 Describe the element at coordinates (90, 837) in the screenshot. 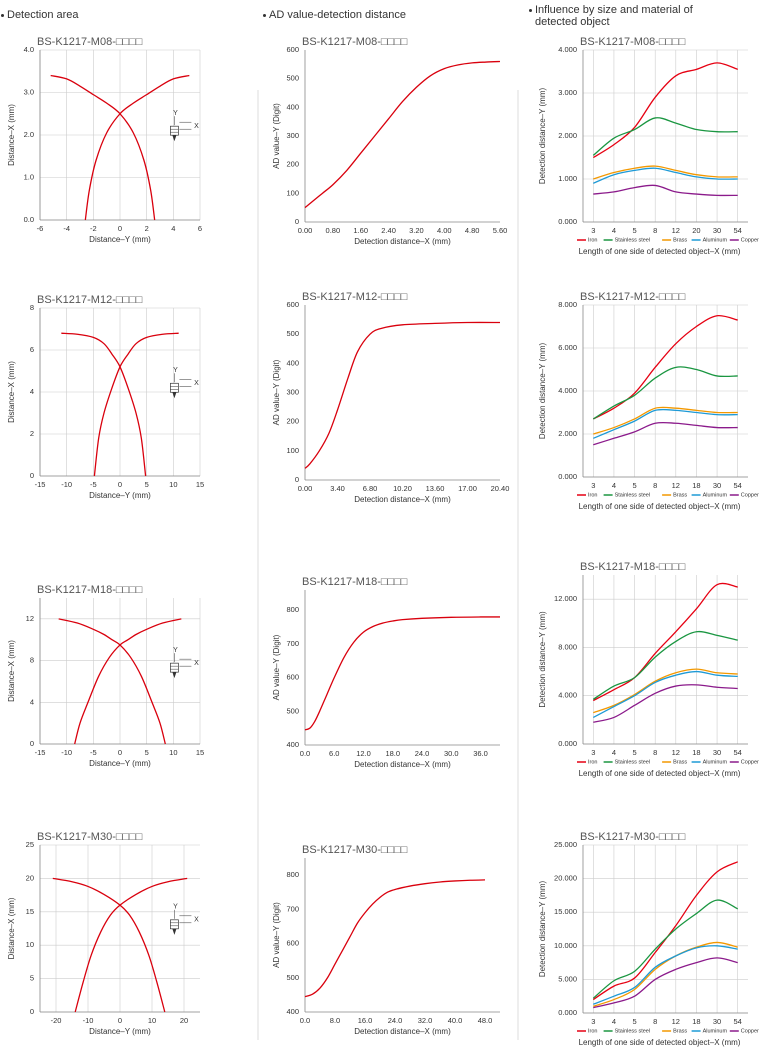

I see `chart-title: BS-K1217-M30-□□□□` at that location.